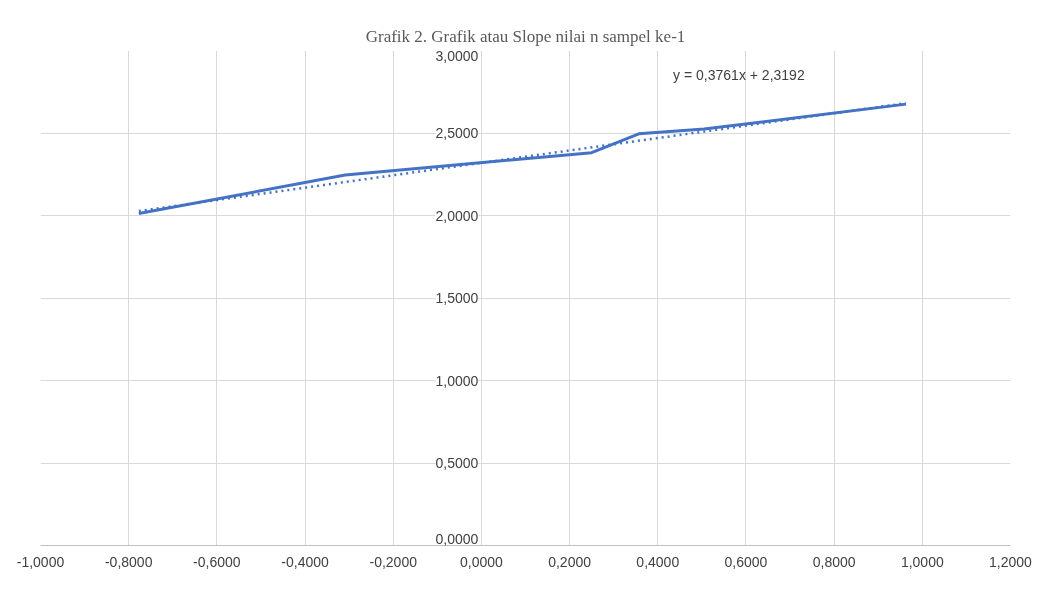 Image resolution: width=1058 pixels, height=591 pixels. I want to click on x-tick-label: 0,0000, so click(482, 561).